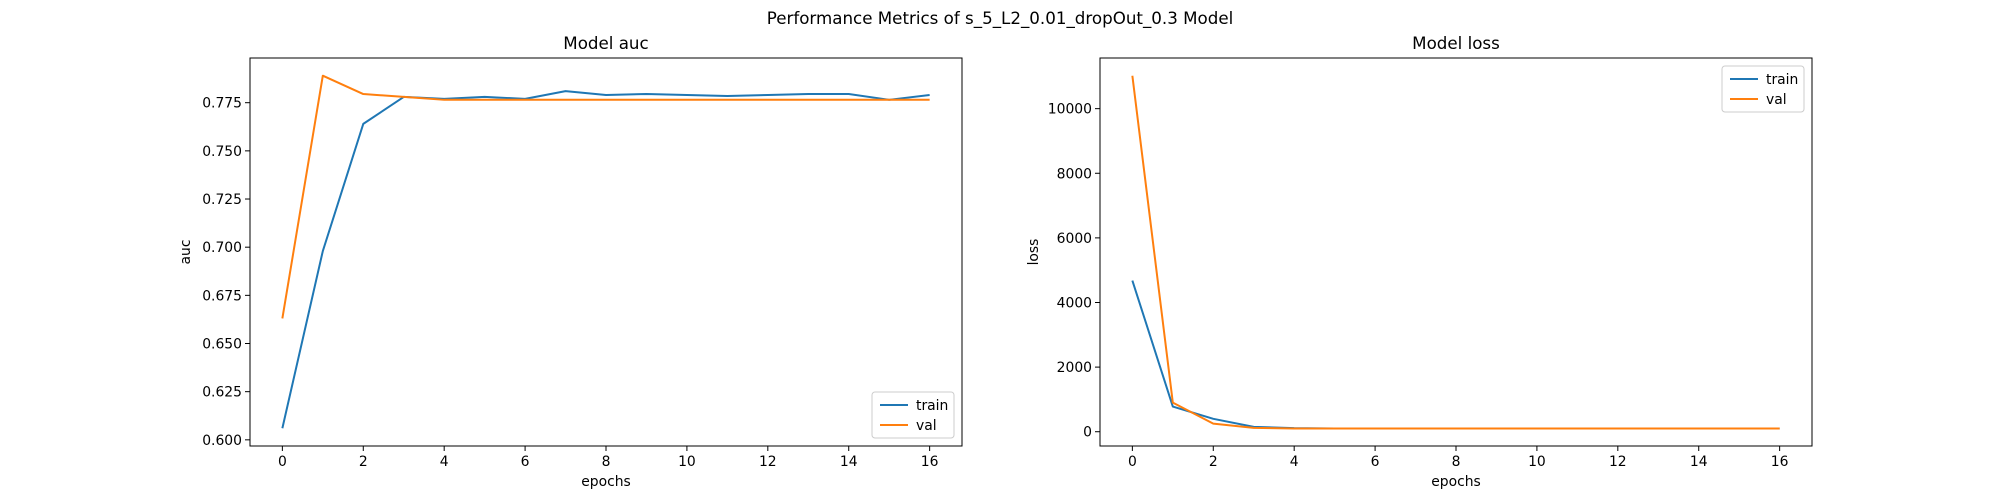 Image resolution: width=2000 pixels, height=500 pixels. I want to click on y-tick-label: 0.750, so click(222, 152).